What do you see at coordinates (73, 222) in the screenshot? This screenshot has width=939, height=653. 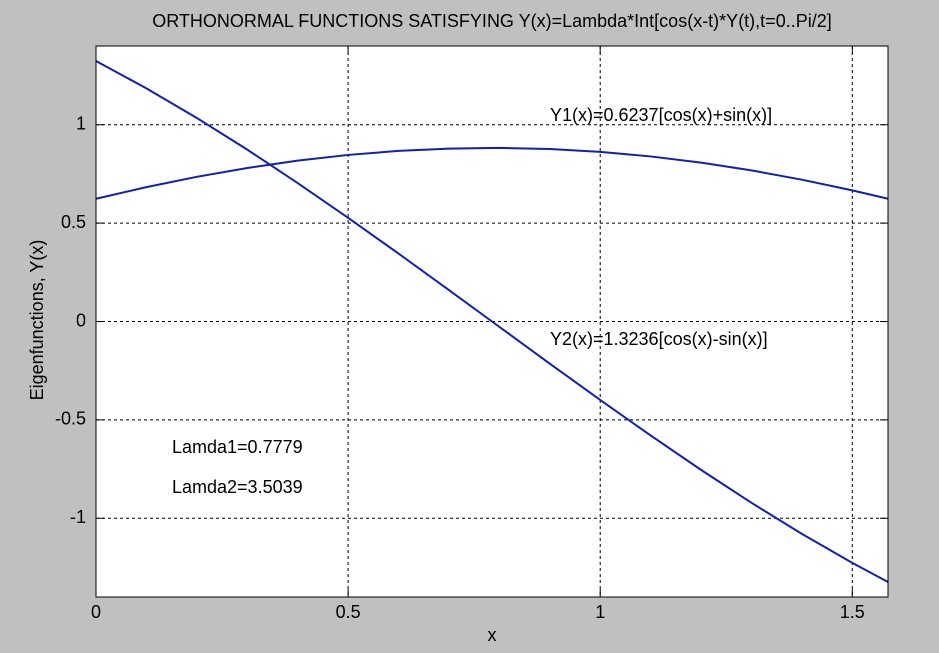 I see `y-tick-label: 0.5` at bounding box center [73, 222].